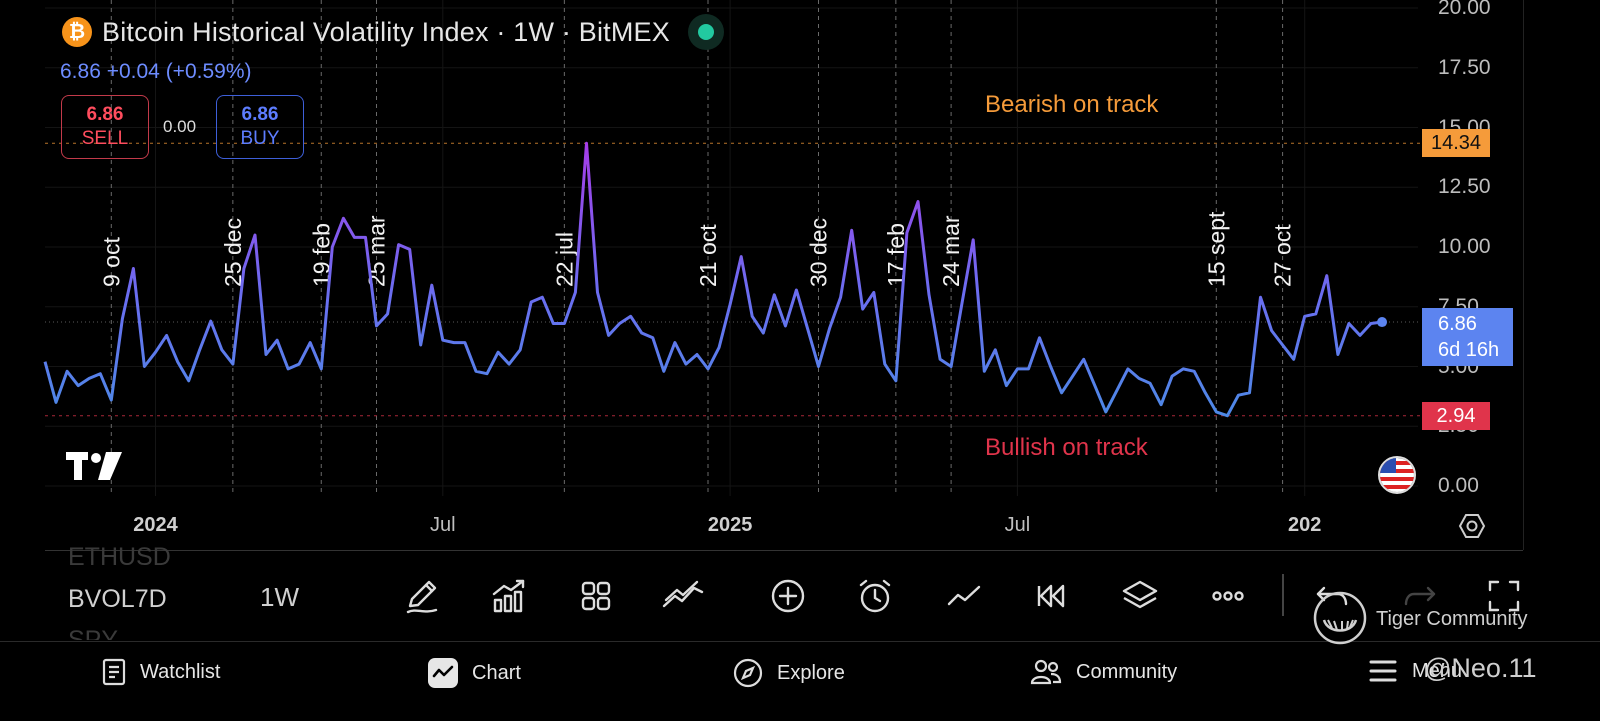 Image resolution: width=1600 pixels, height=721 pixels. I want to click on nav-menu-label: Menu, so click(1437, 670).